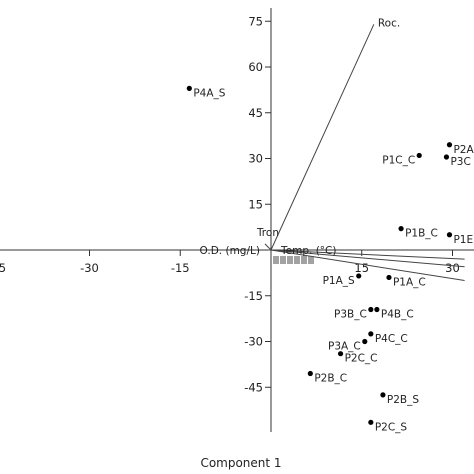 The image size is (474, 474). Describe the element at coordinates (398, 160) in the screenshot. I see `data-point-label: P1C_C` at that location.